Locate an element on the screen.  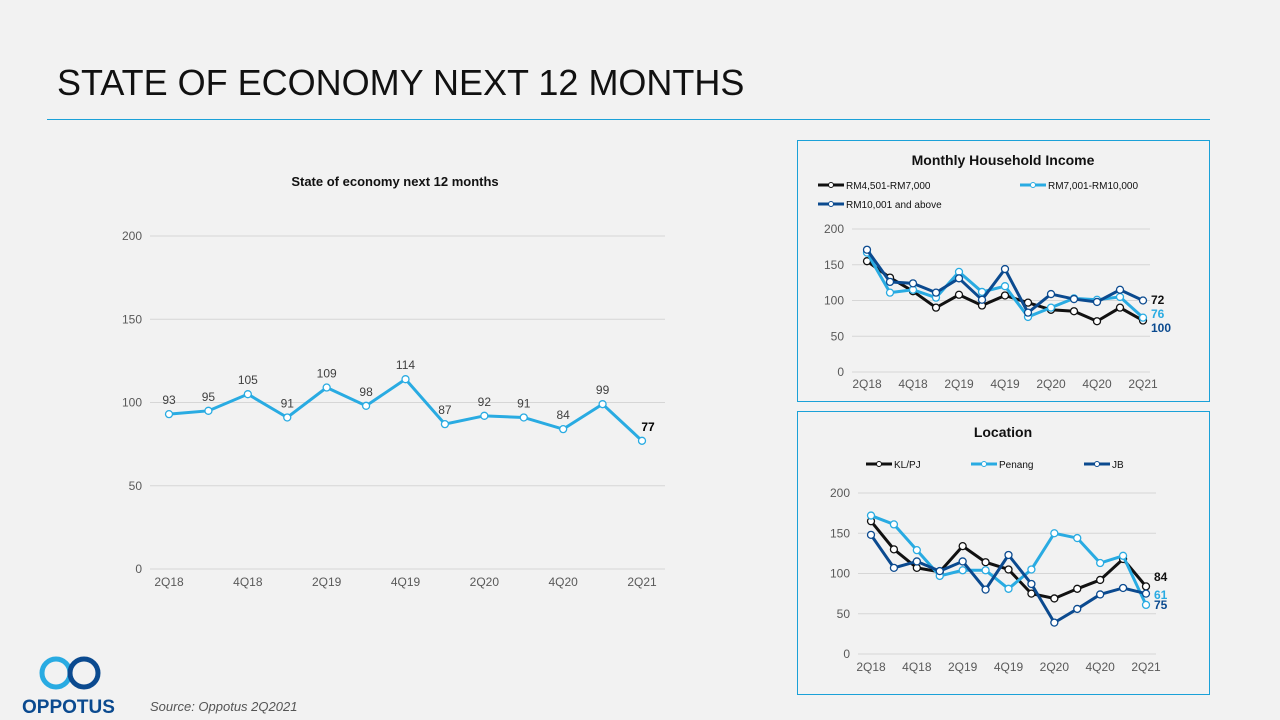
end-data-label: 84 is located at coordinates (1161, 577).